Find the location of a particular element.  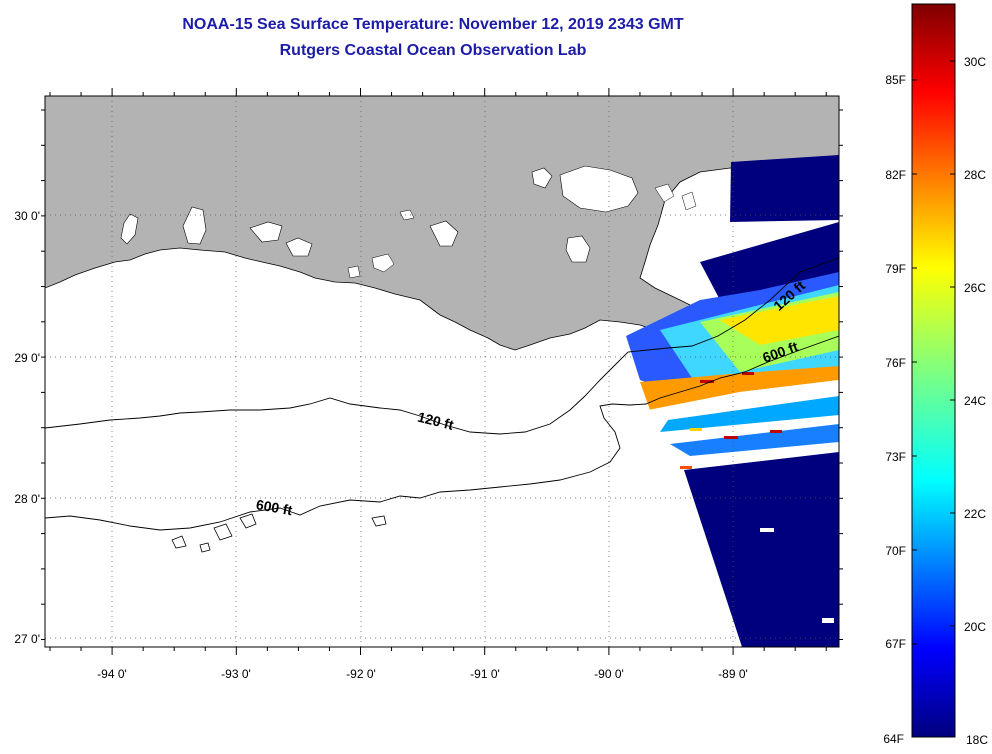

lake-borgne is located at coordinates (444, 233).